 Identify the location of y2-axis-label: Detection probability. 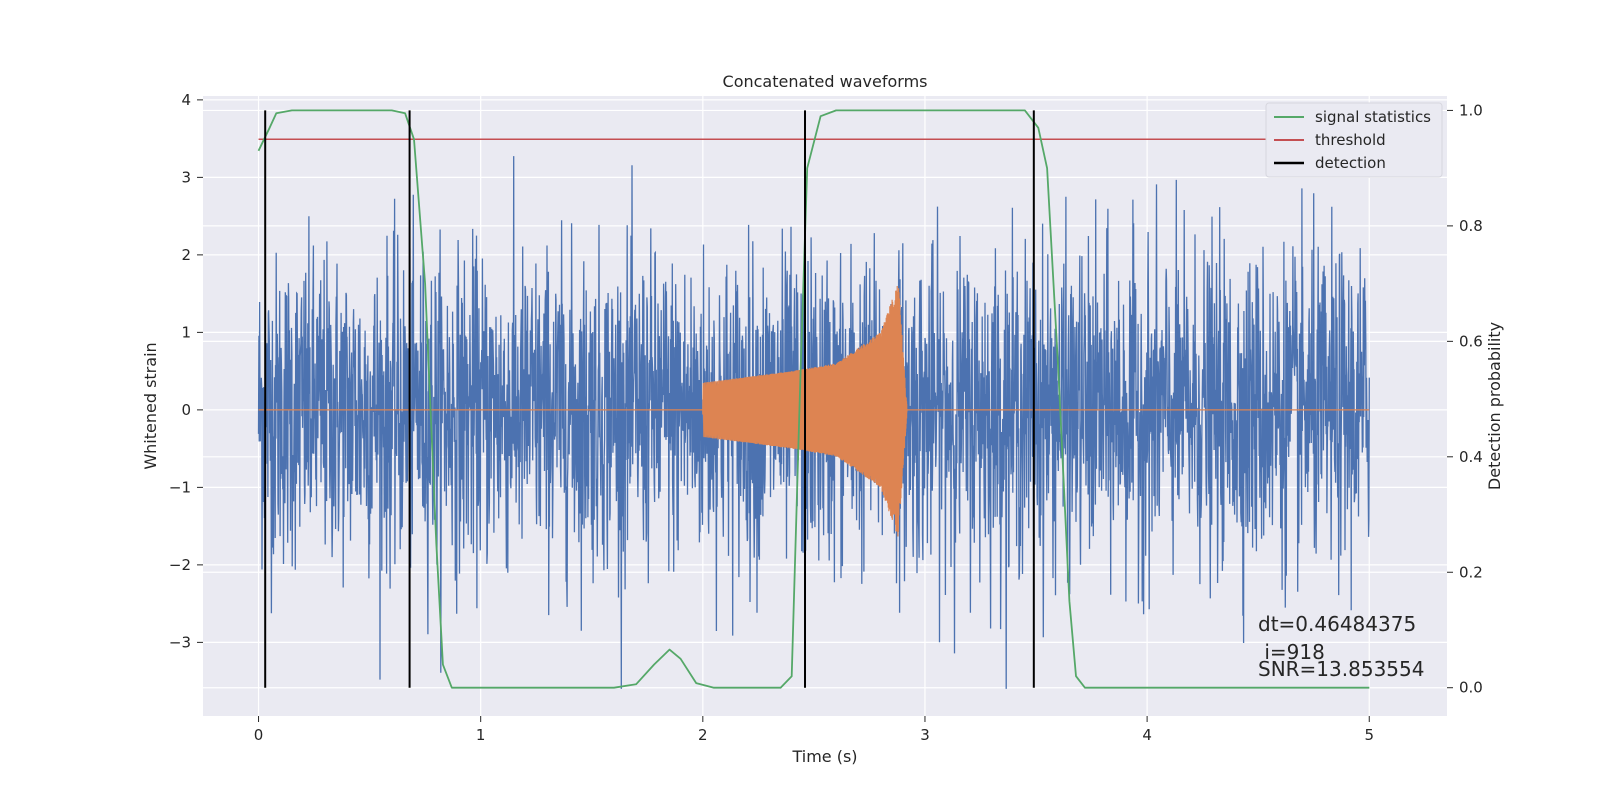
(1494, 406).